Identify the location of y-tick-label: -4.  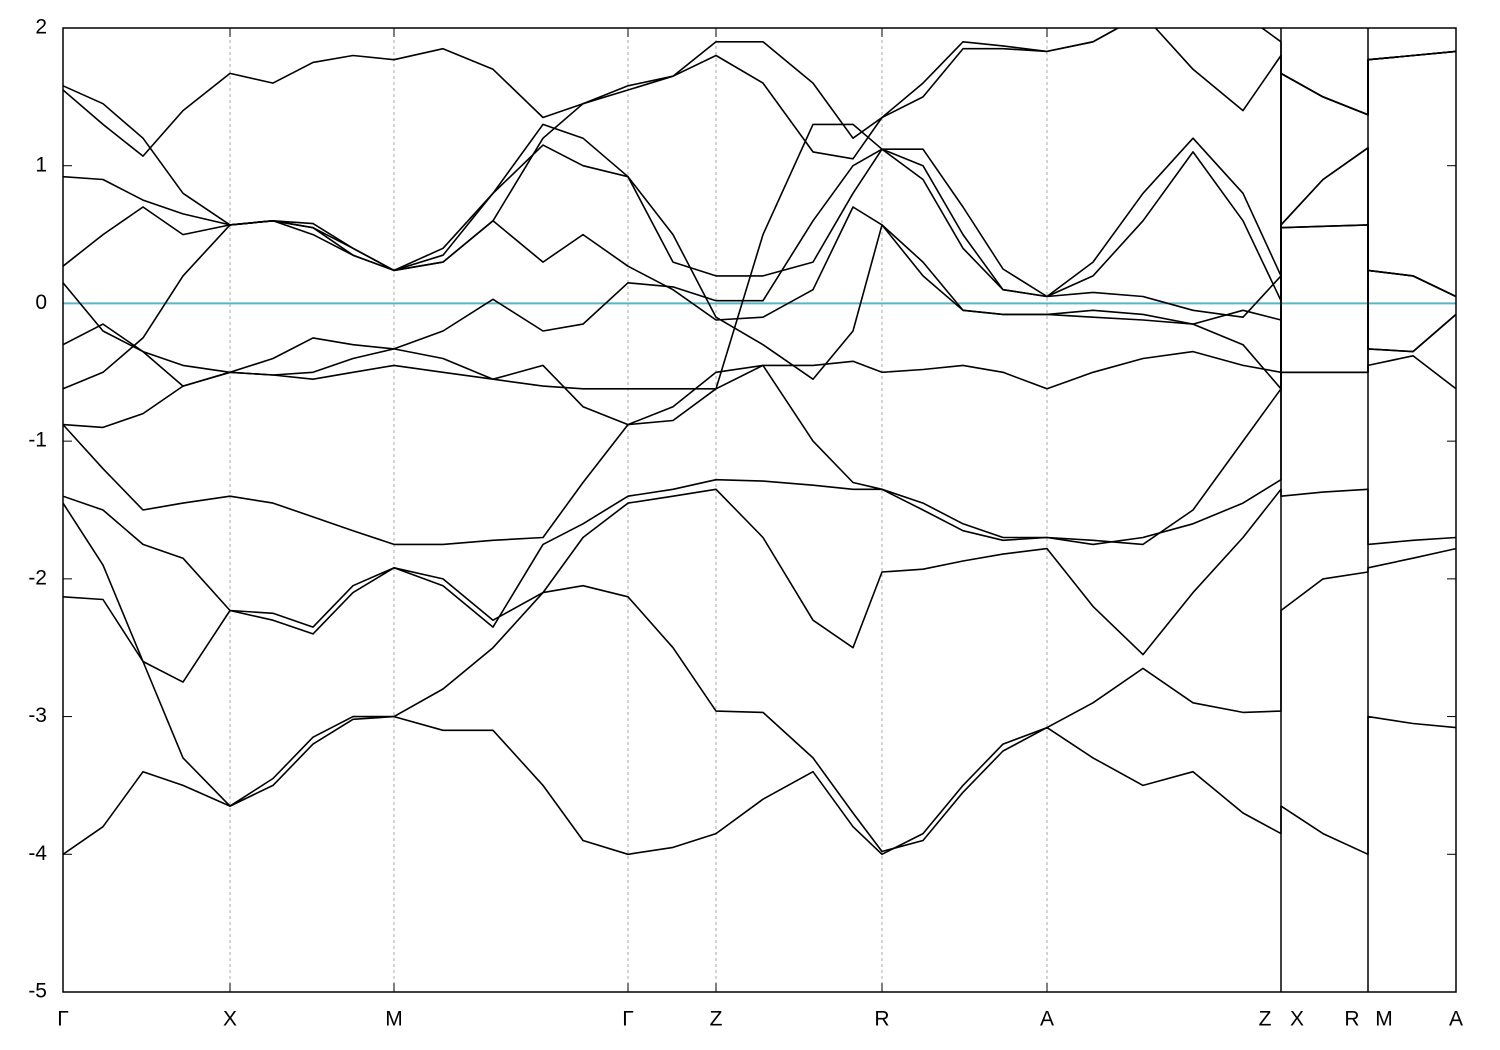
(37, 853).